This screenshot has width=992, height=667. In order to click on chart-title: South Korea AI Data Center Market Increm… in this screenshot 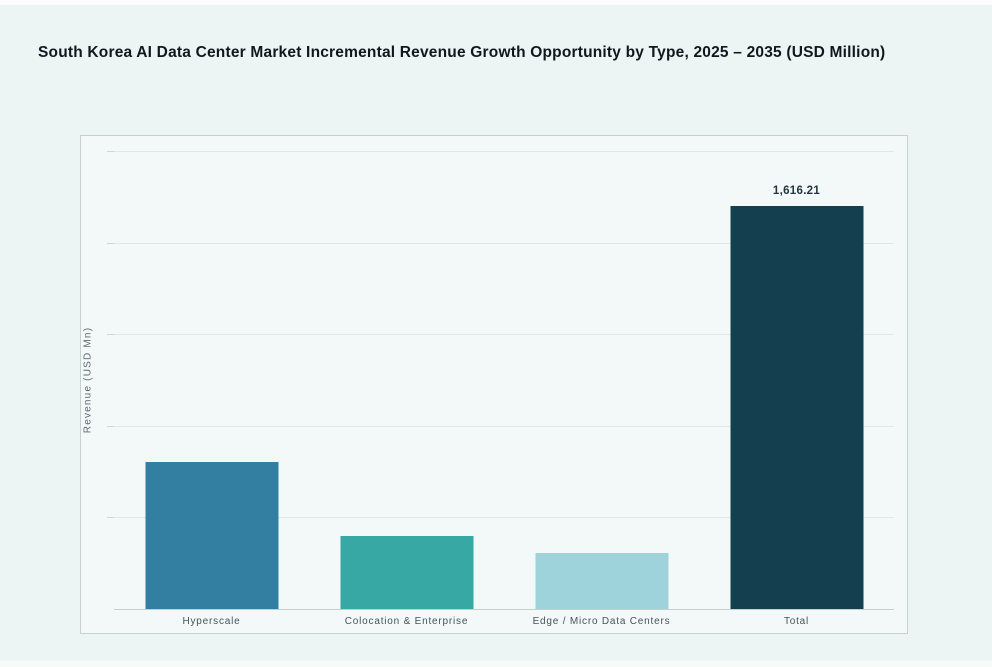, I will do `click(462, 52)`.